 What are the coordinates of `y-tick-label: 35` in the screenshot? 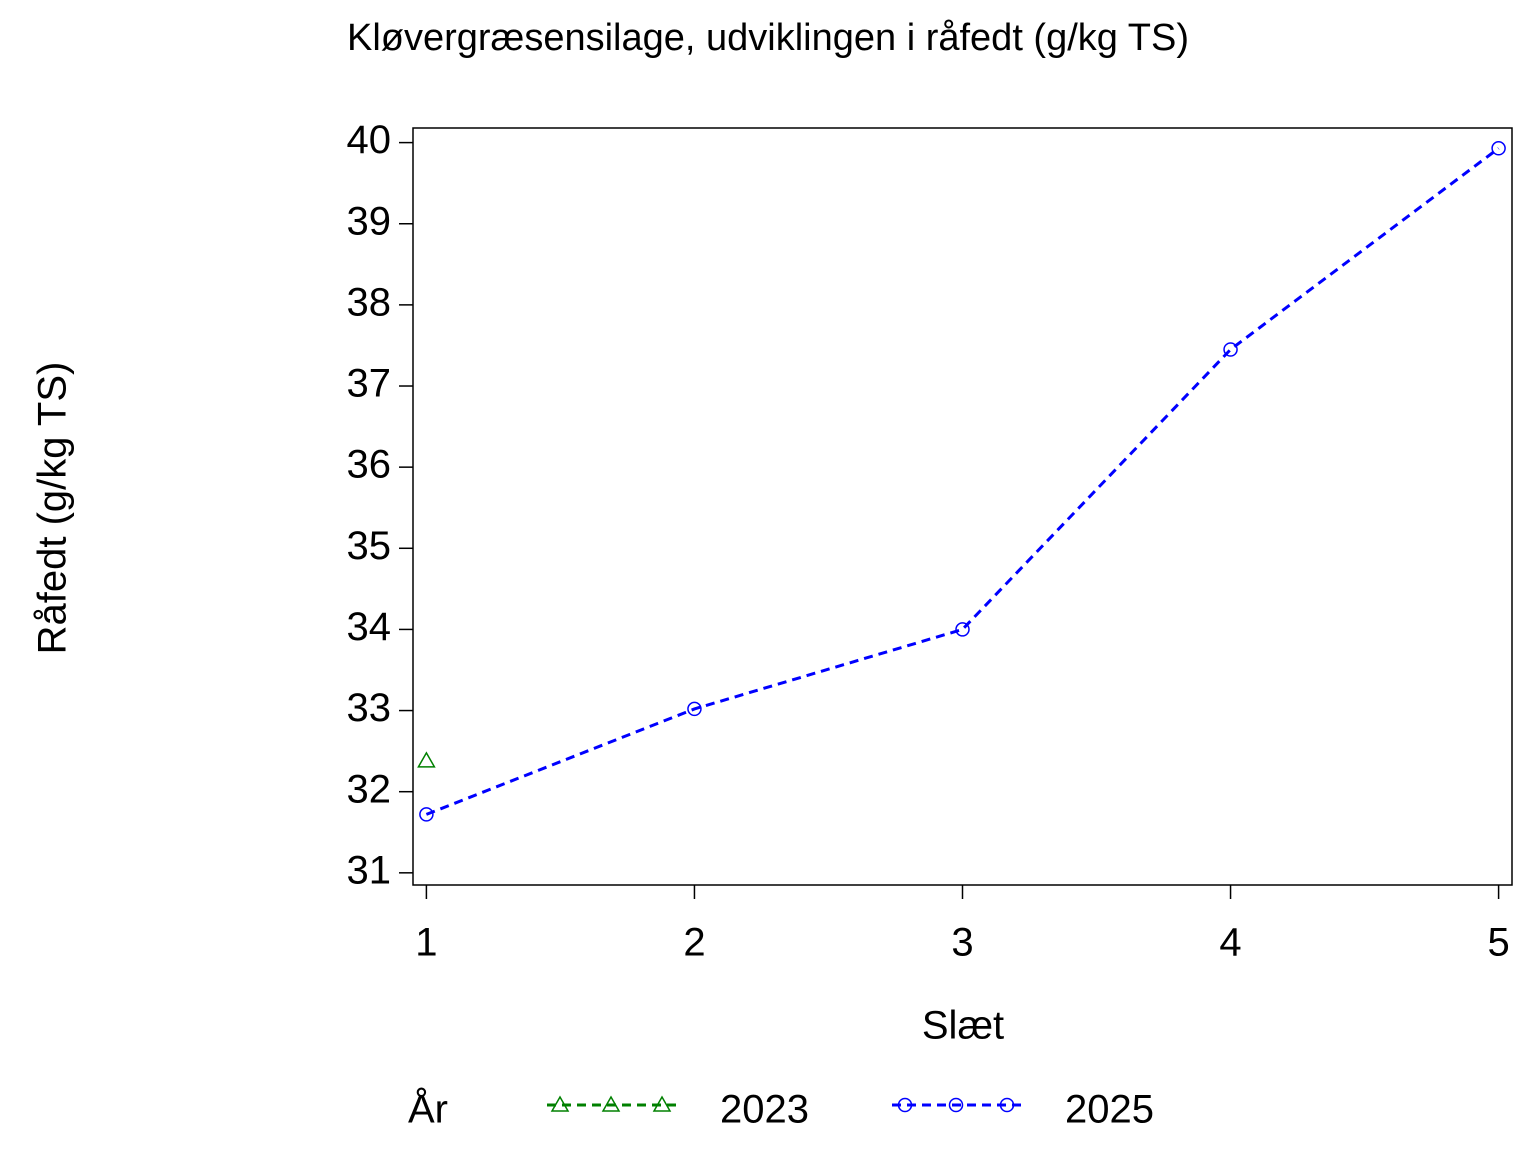 It's located at (369, 546).